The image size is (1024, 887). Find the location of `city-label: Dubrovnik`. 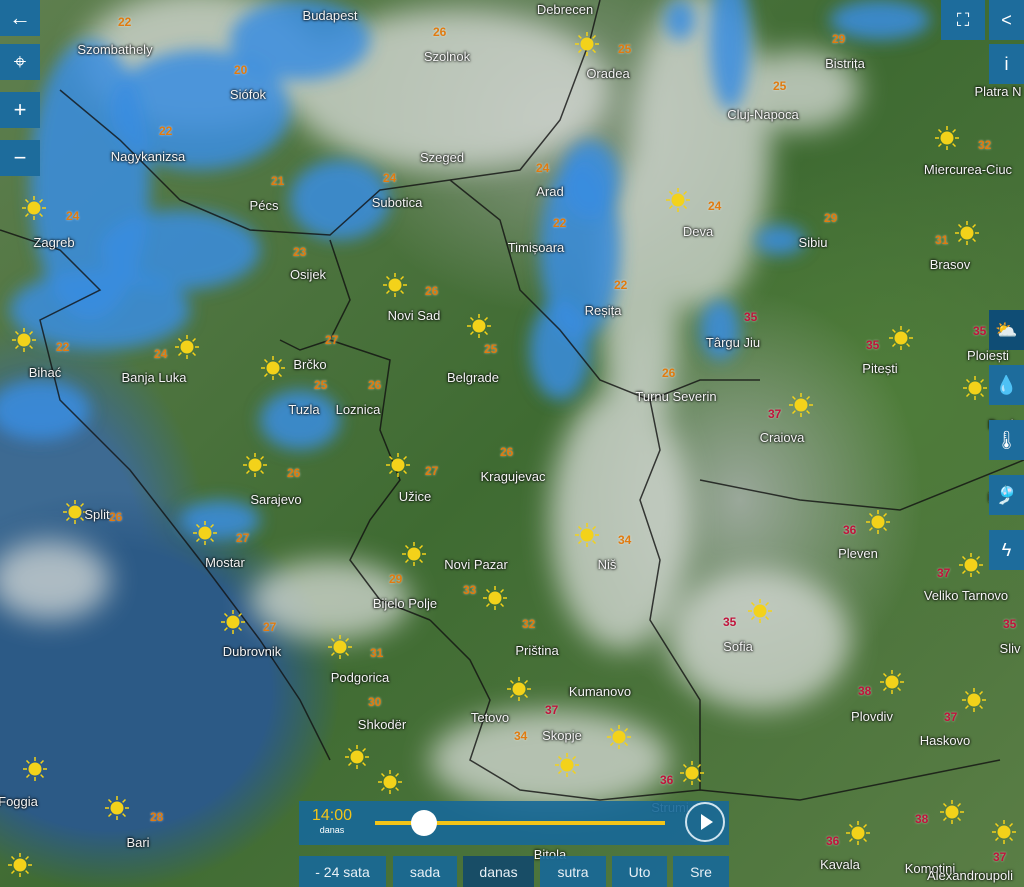

city-label: Dubrovnik is located at coordinates (252, 651).